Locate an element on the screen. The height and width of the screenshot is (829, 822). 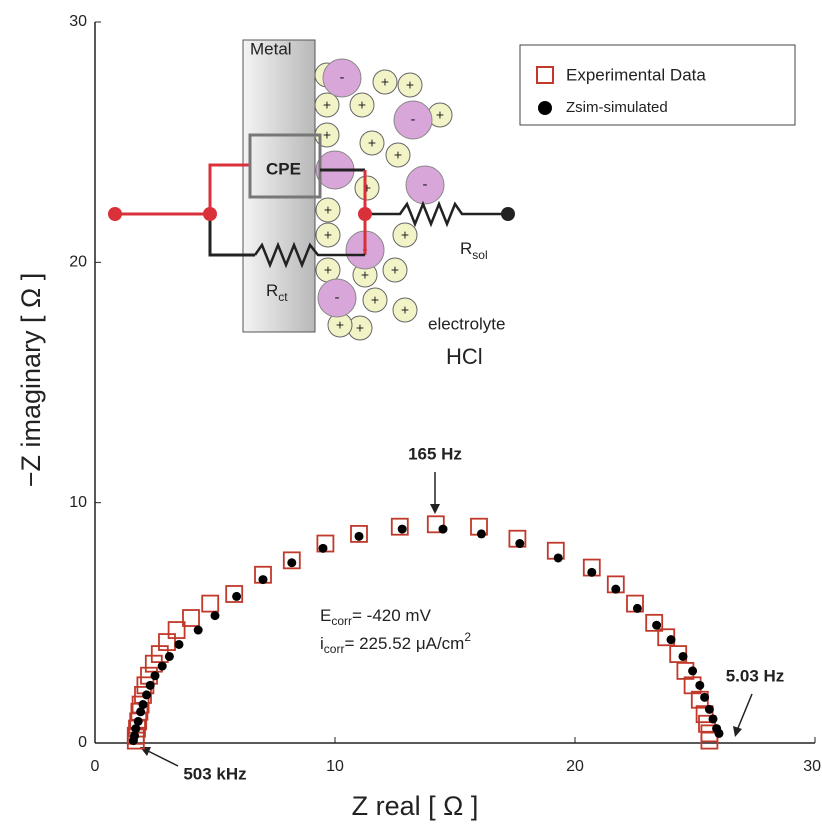
cpe-label: CPE is located at coordinates (283, 168).